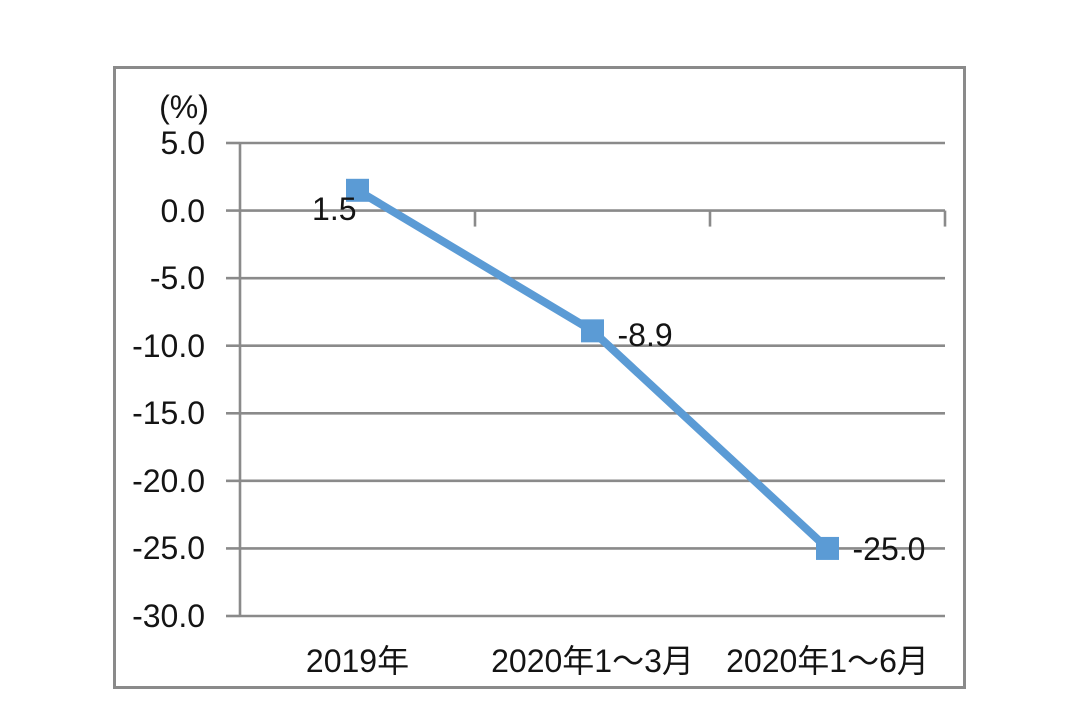  Describe the element at coordinates (592, 661) in the screenshot. I see `x-category-label: 2020年1～3月` at that location.